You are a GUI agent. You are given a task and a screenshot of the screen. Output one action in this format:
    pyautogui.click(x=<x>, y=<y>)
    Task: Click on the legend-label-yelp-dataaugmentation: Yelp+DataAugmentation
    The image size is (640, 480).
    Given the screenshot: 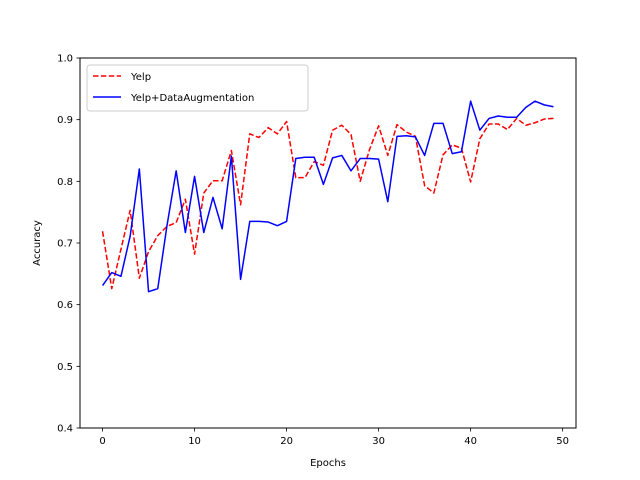 What is the action you would take?
    pyautogui.click(x=192, y=98)
    